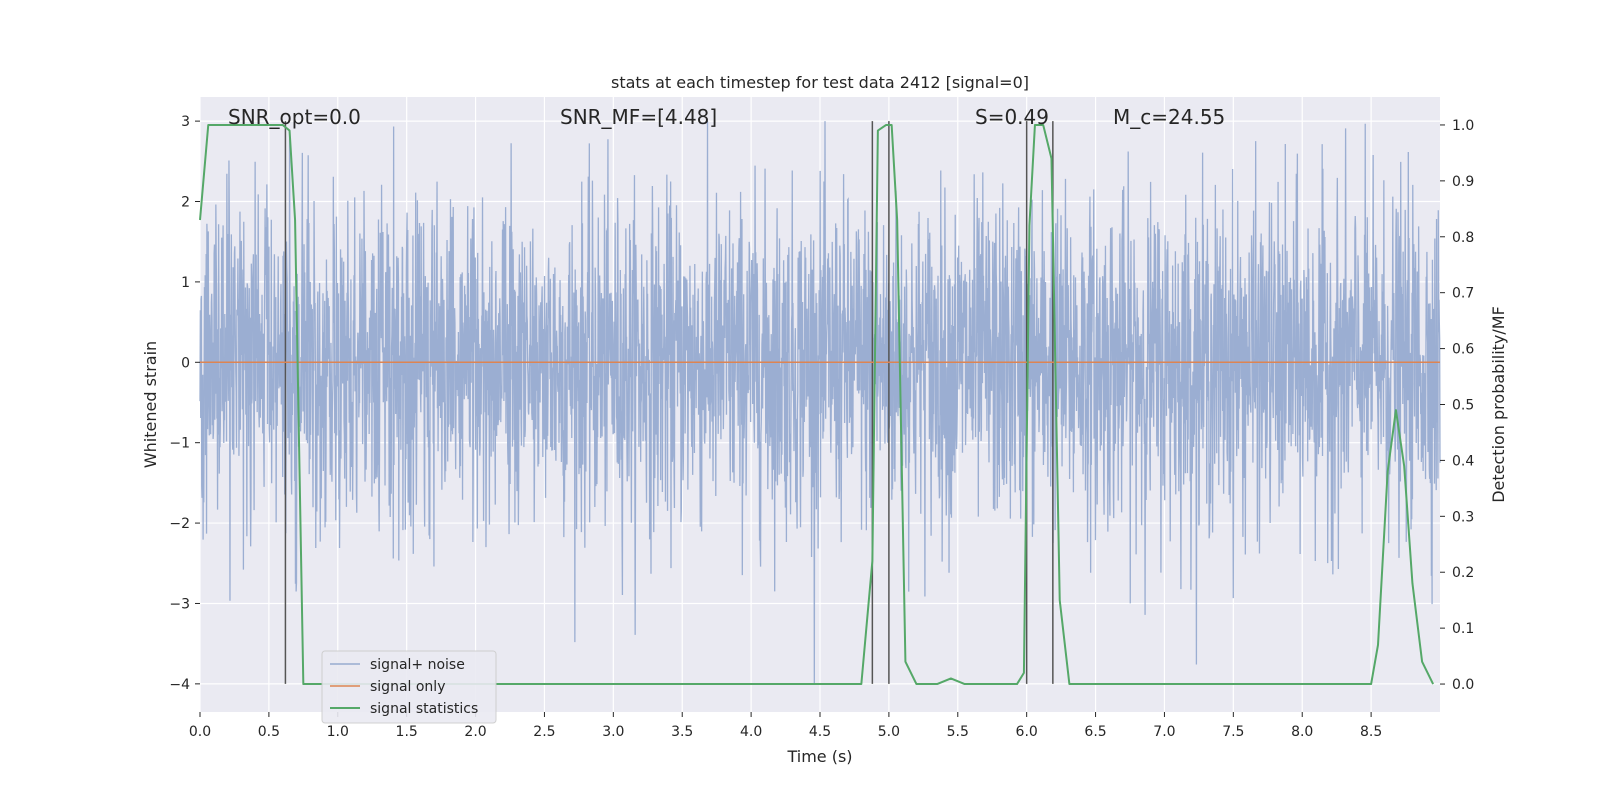 The height and width of the screenshot is (800, 1600). I want to click on legend-label-signal-statistics: signal statistics, so click(424, 709).